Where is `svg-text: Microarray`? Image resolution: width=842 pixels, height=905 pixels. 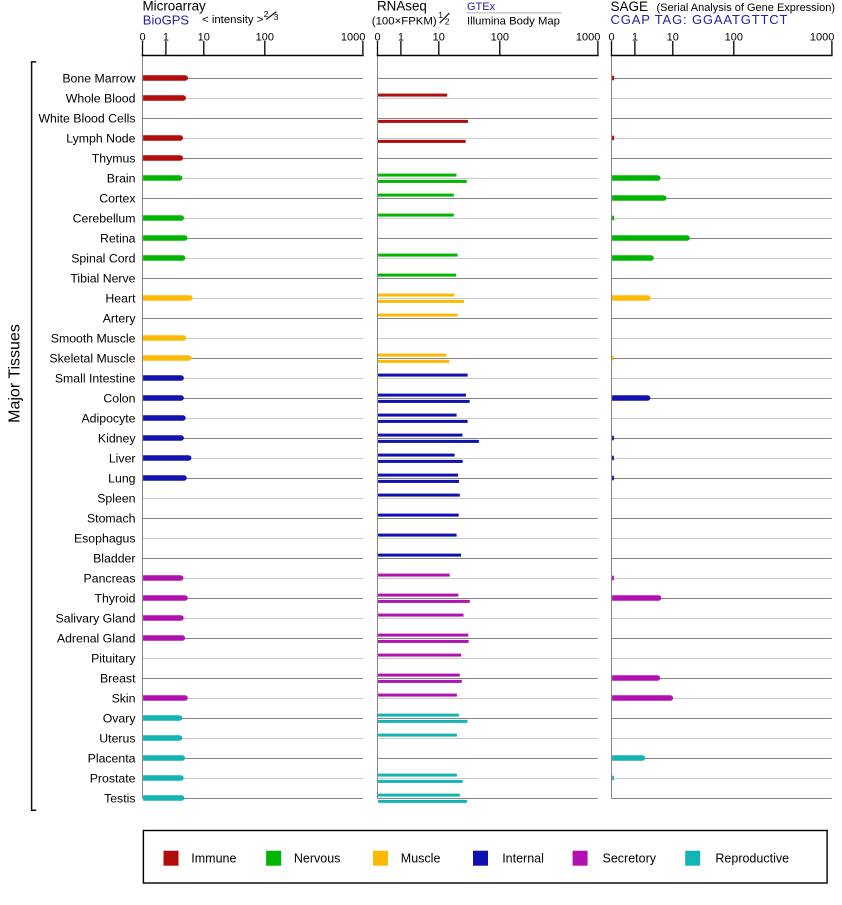
svg-text: Microarray is located at coordinates (175, 6).